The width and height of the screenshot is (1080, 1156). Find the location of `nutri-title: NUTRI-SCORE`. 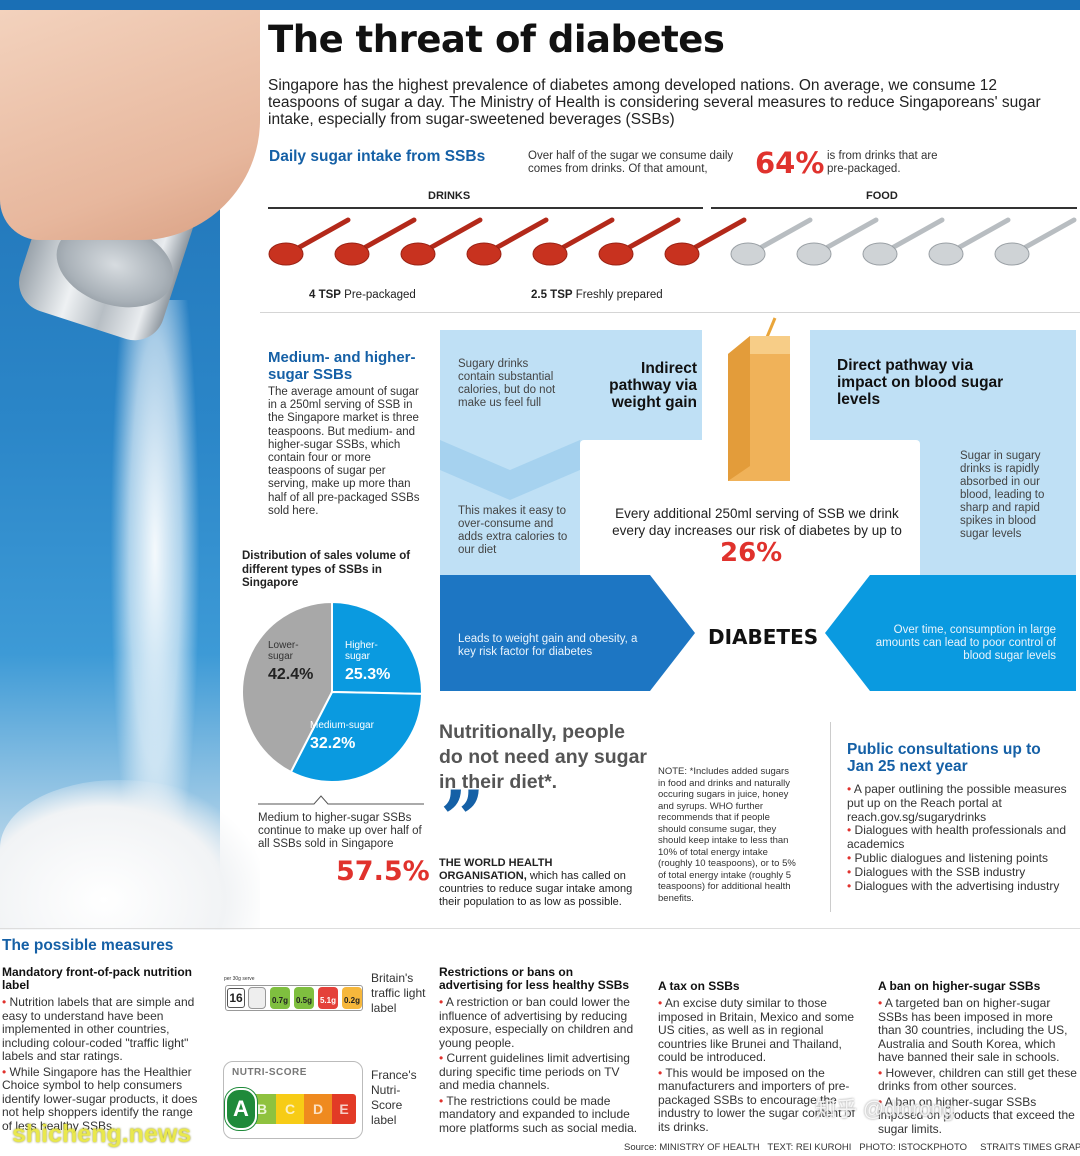

nutri-title: NUTRI-SCORE is located at coordinates (269, 1072).